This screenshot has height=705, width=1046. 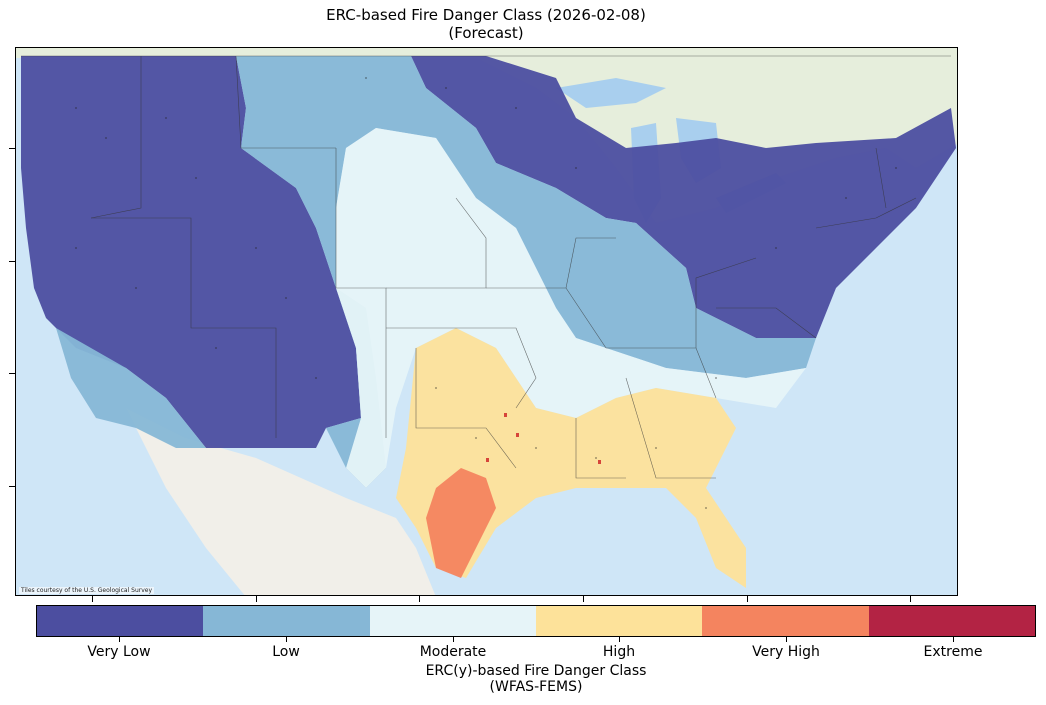 I want to click on colorbar-swatch-moderate, so click(x=452, y=621).